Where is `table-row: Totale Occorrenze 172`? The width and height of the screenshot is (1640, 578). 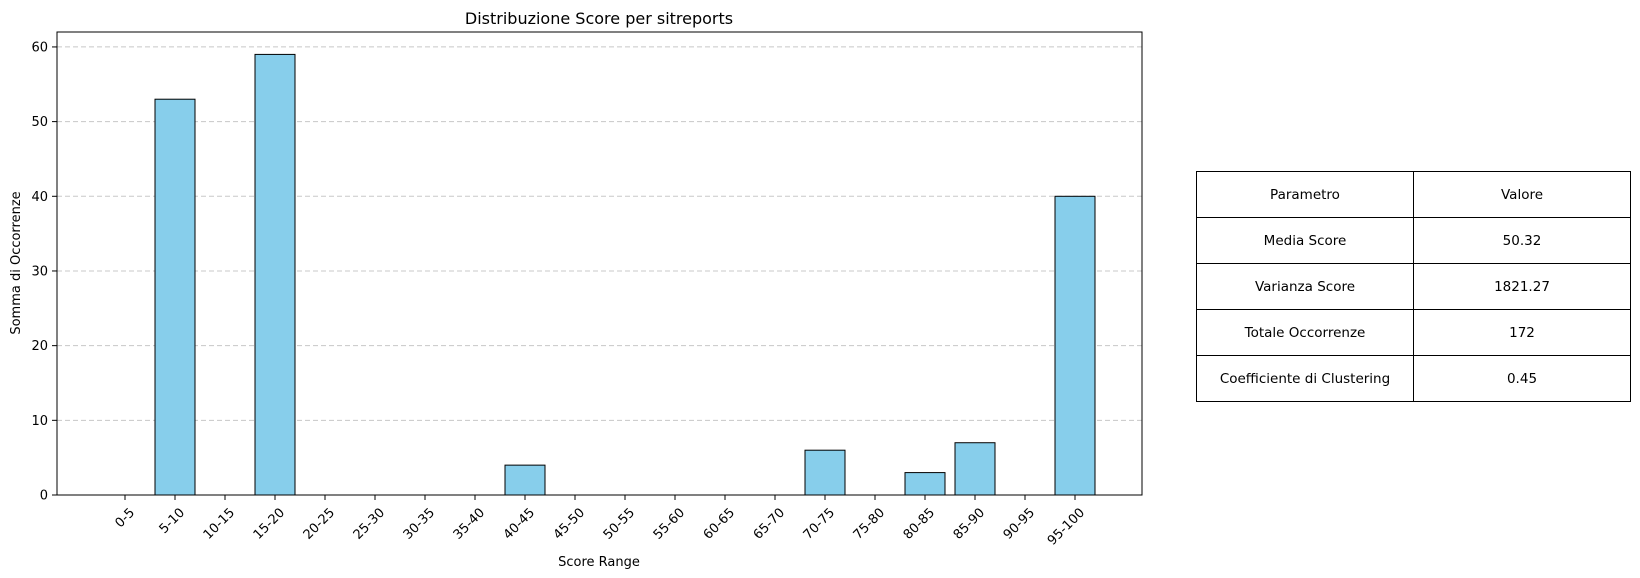 table-row: Totale Occorrenze 172 is located at coordinates (1413, 332).